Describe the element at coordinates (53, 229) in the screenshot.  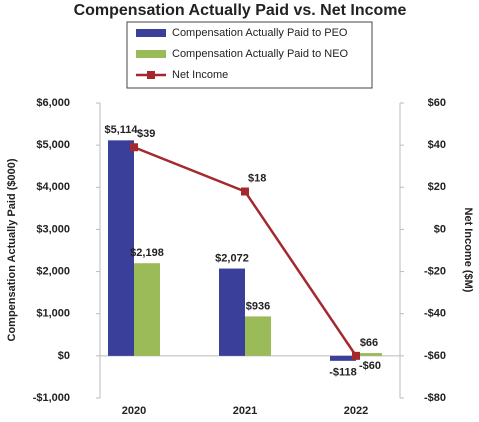
I see `y-tick-label: $3,000` at that location.